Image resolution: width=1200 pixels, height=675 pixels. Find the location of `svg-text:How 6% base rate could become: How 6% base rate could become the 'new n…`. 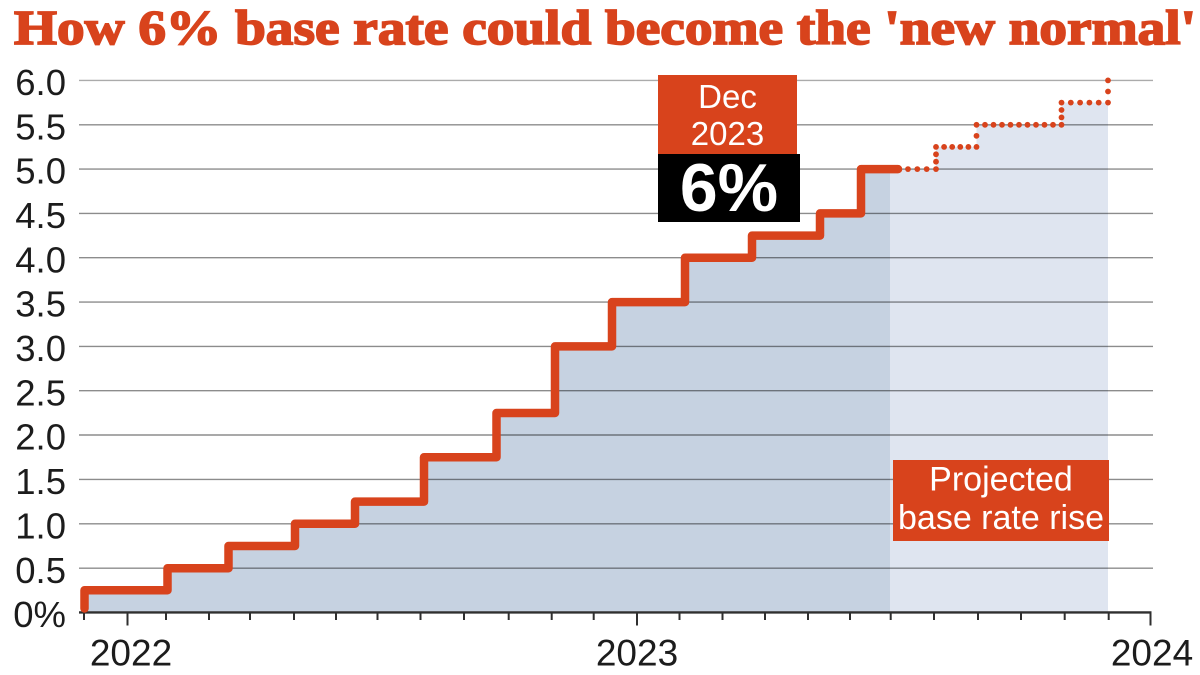

svg-text:How 6% base rate could become: How 6% base rate could become the 'new n… is located at coordinates (605, 27).